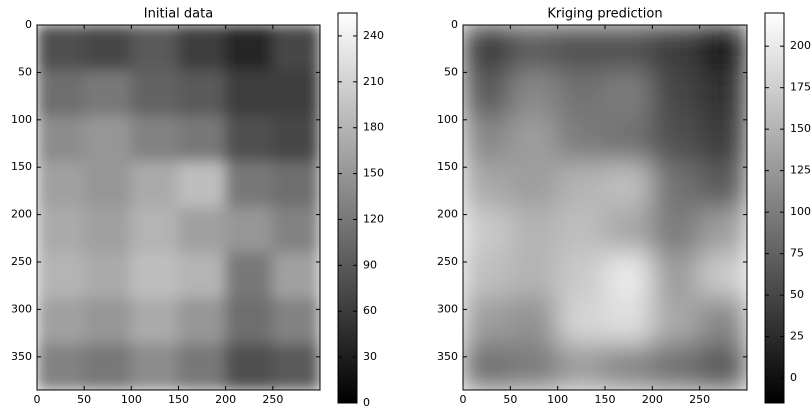 This screenshot has height=406, width=812. Describe the element at coordinates (447, 166) in the screenshot. I see `y-tick-label: 150` at that location.